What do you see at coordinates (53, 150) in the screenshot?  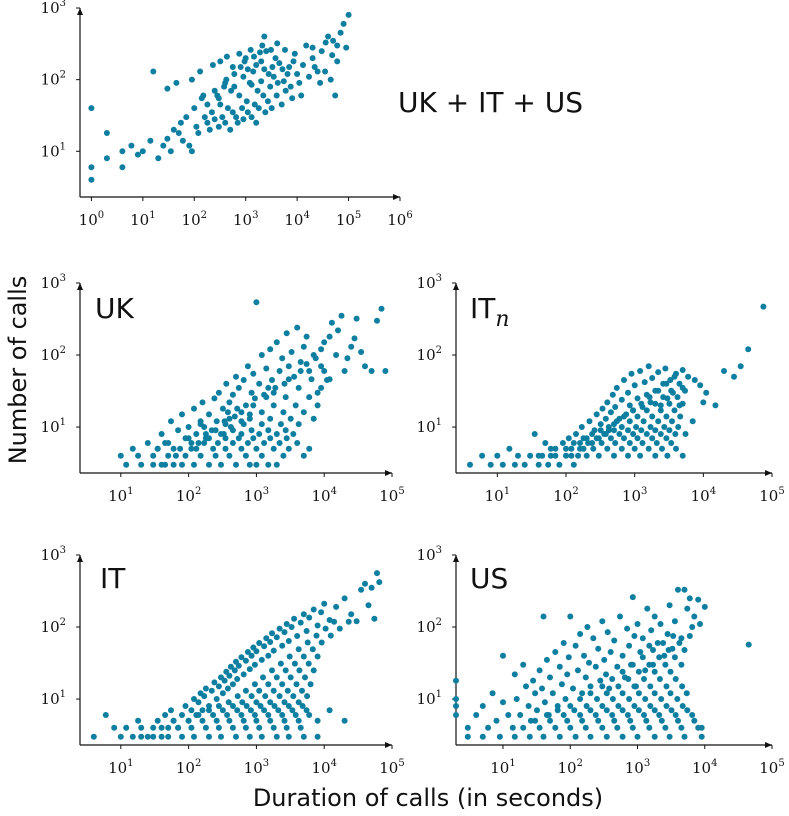 I see `y-tick-label: 10¹` at bounding box center [53, 150].